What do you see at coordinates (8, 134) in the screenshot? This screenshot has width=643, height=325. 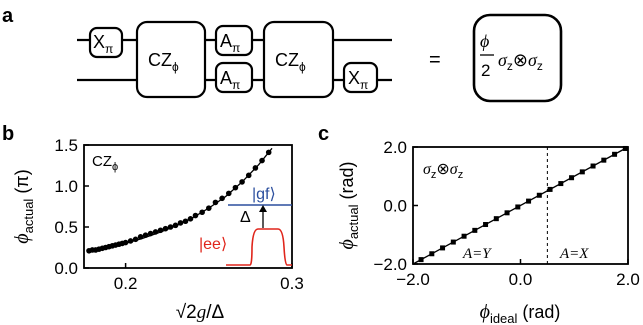 I see `panel-label-b: b` at bounding box center [8, 134].